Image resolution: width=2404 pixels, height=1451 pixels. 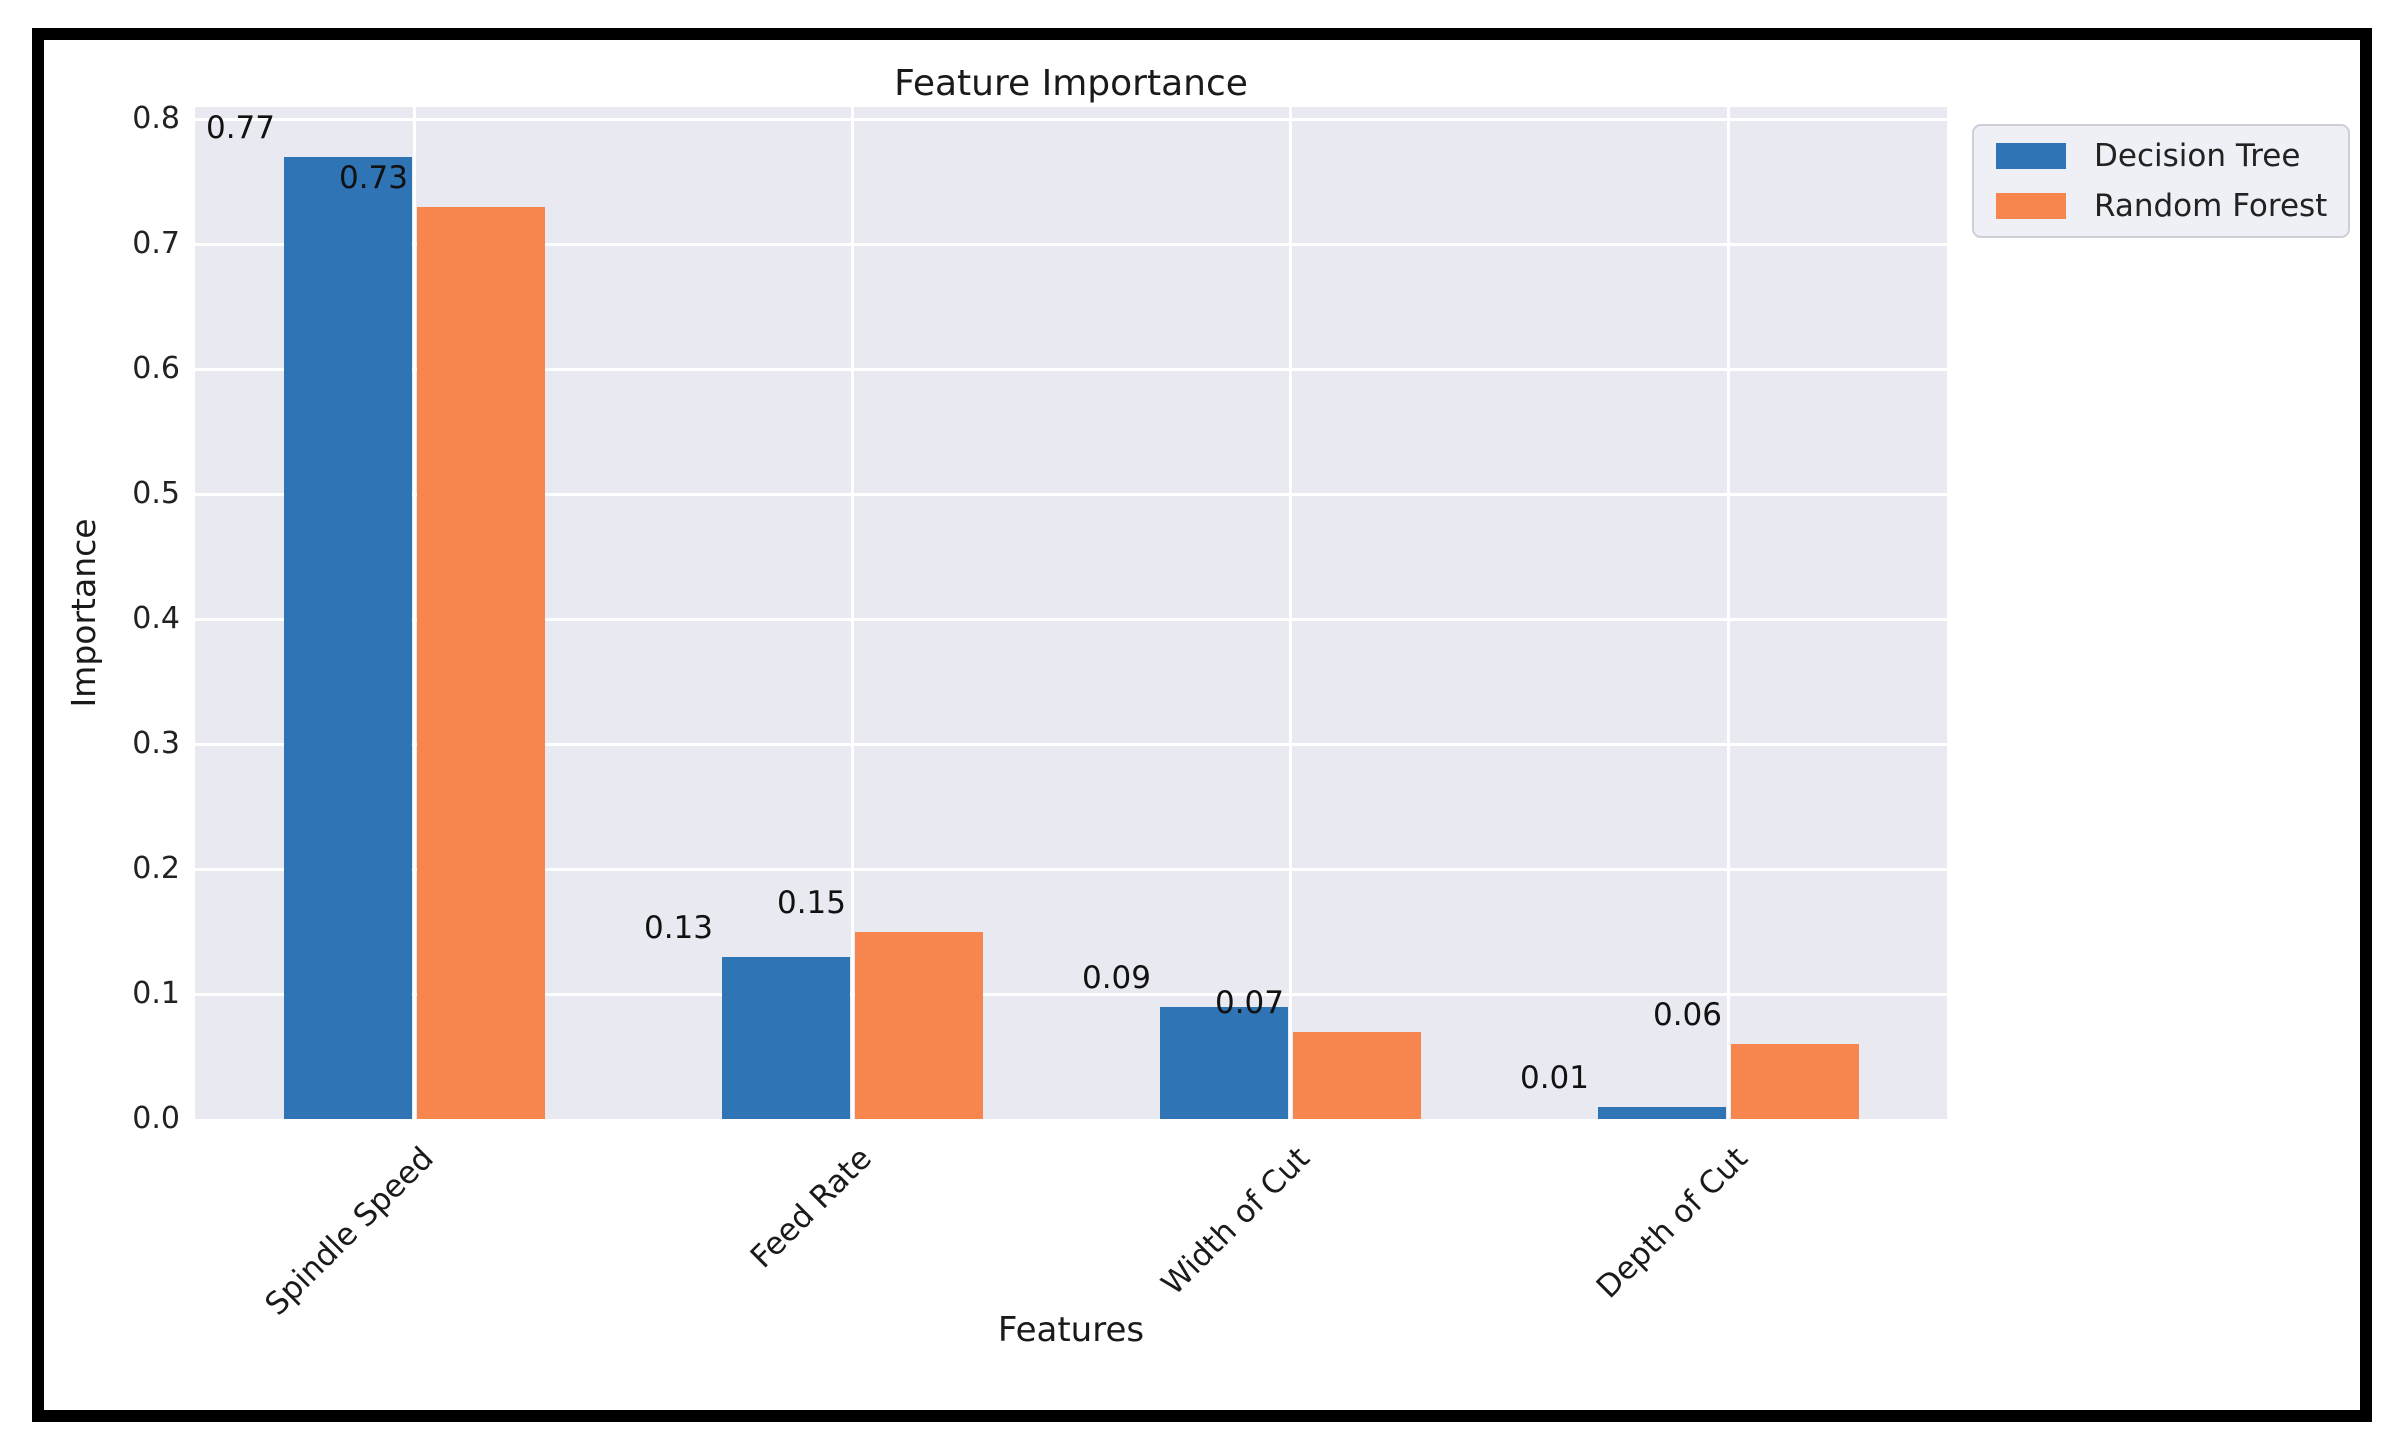 What do you see at coordinates (2197, 156) in the screenshot?
I see `legend-label: Decision Tree` at bounding box center [2197, 156].